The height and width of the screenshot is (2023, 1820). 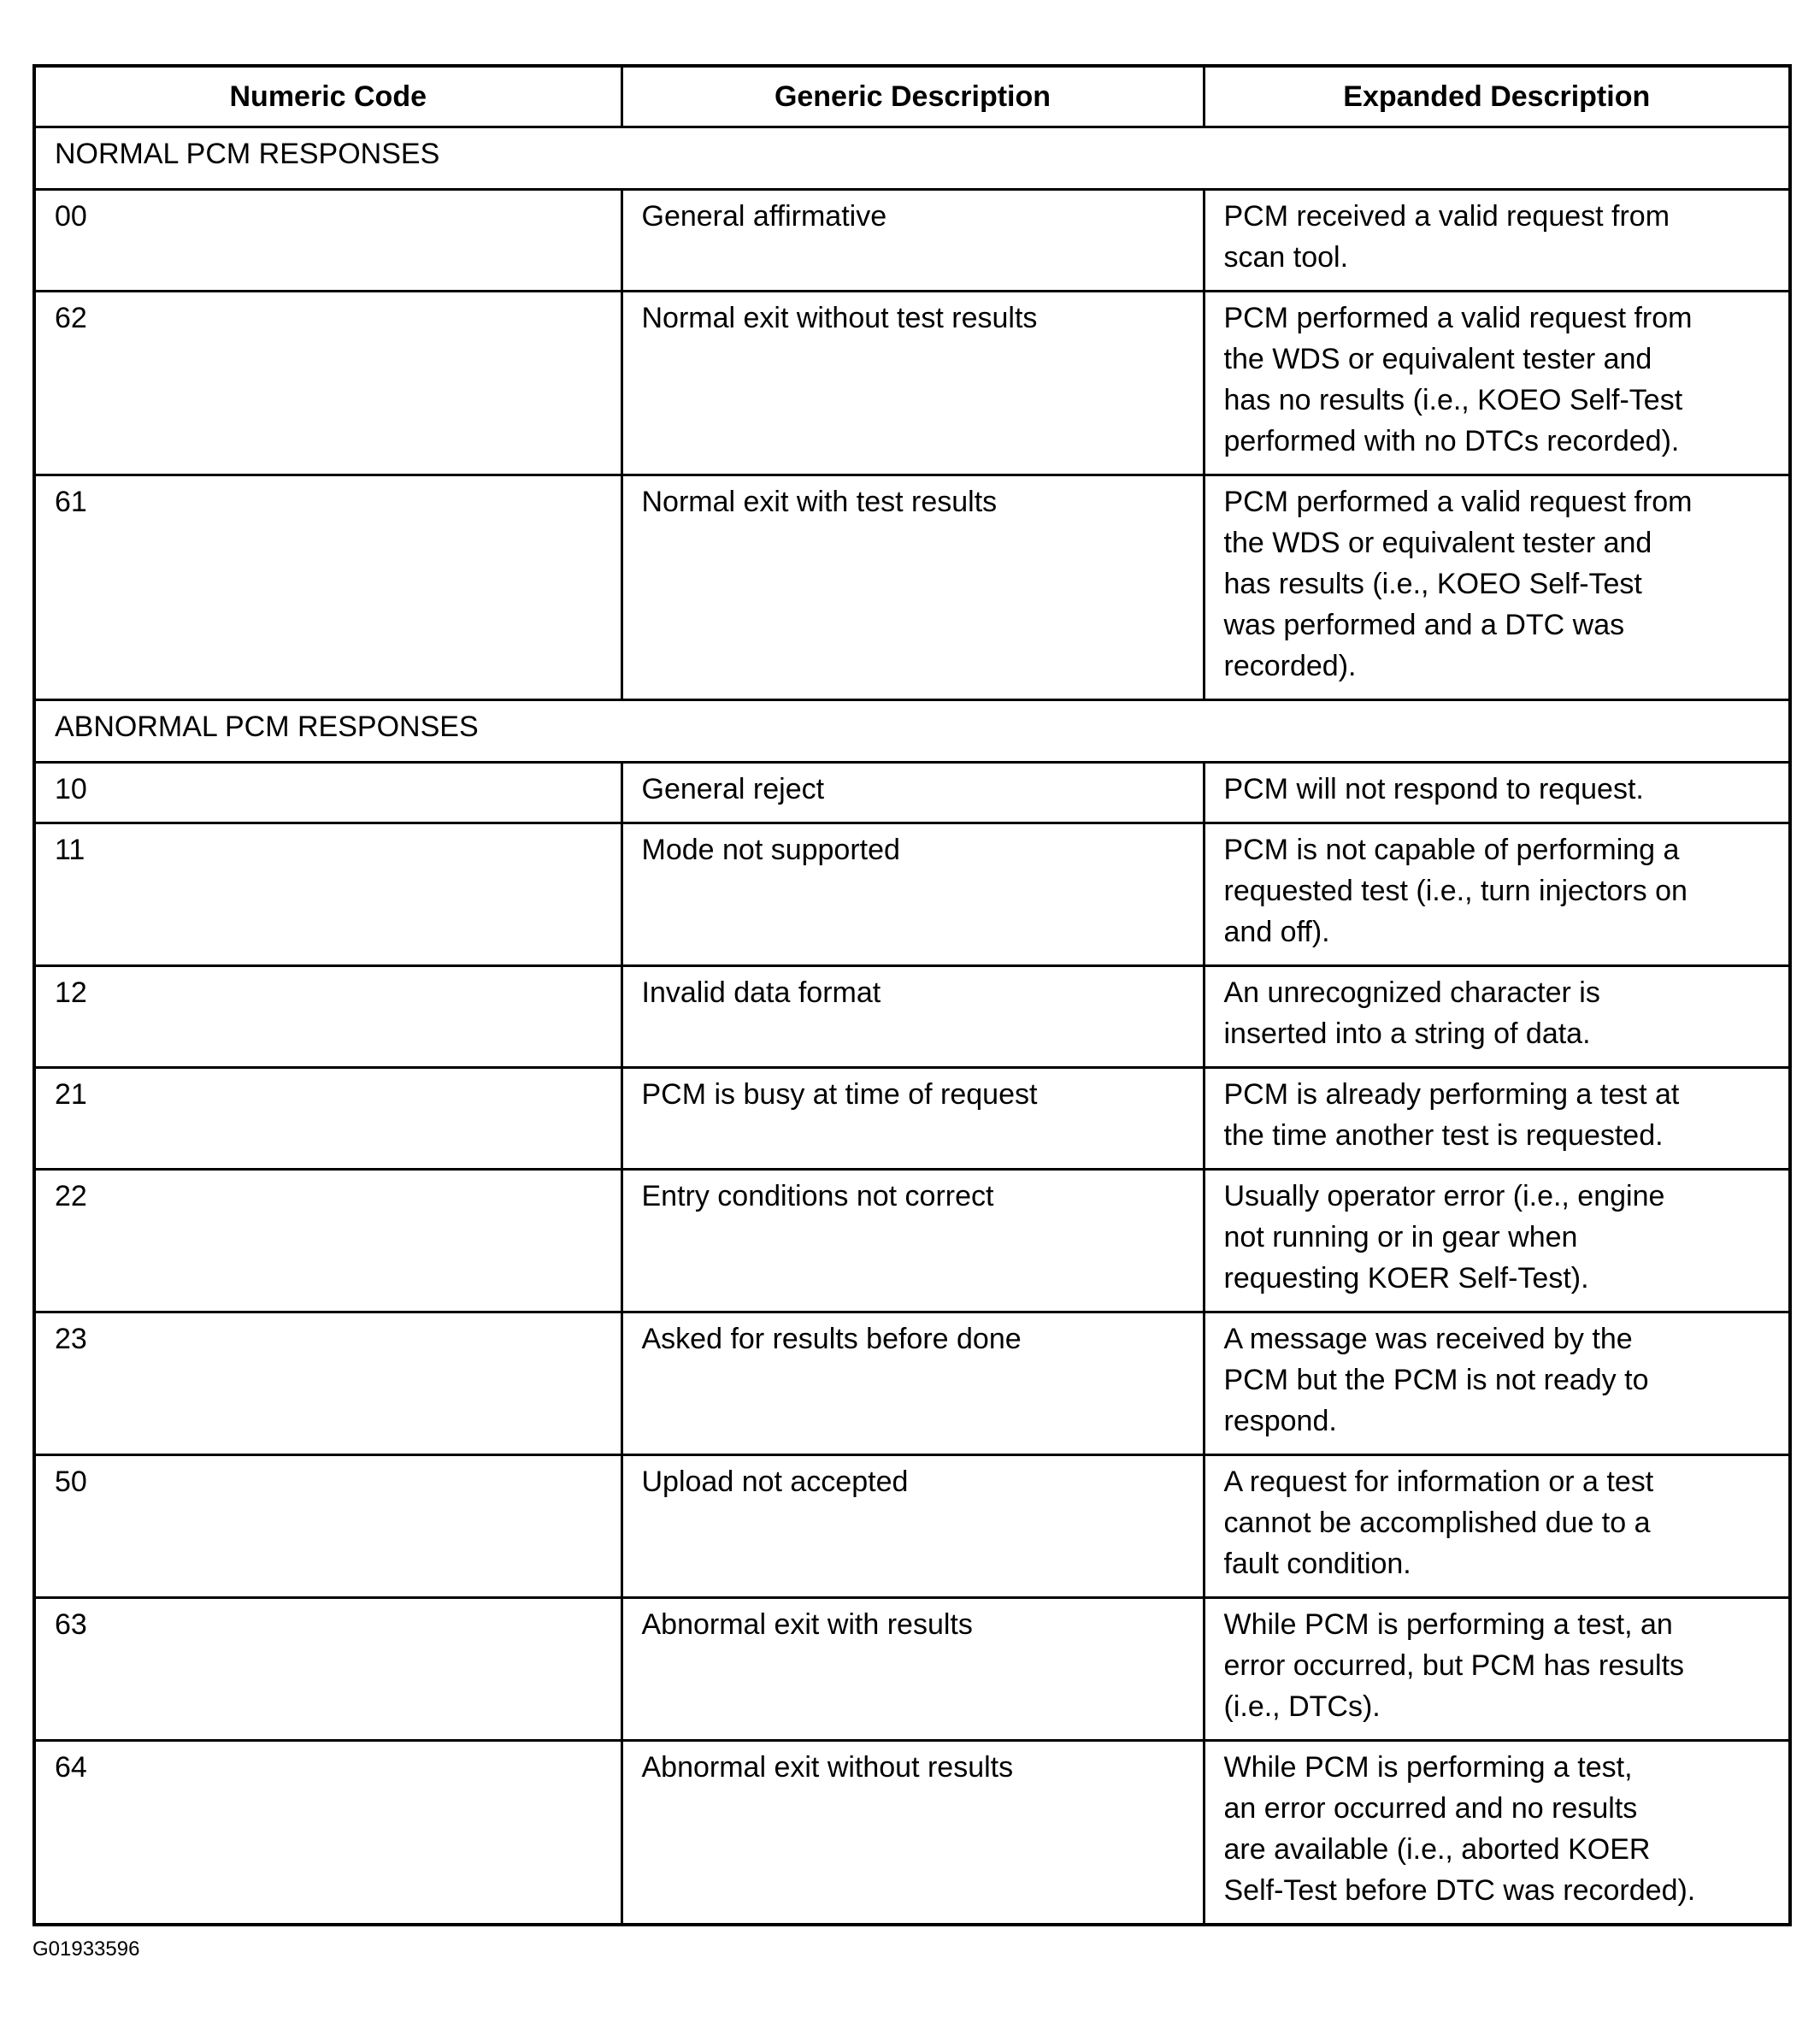 I want to click on generic-description-cell: Abnormal exit with results, so click(x=912, y=1669).